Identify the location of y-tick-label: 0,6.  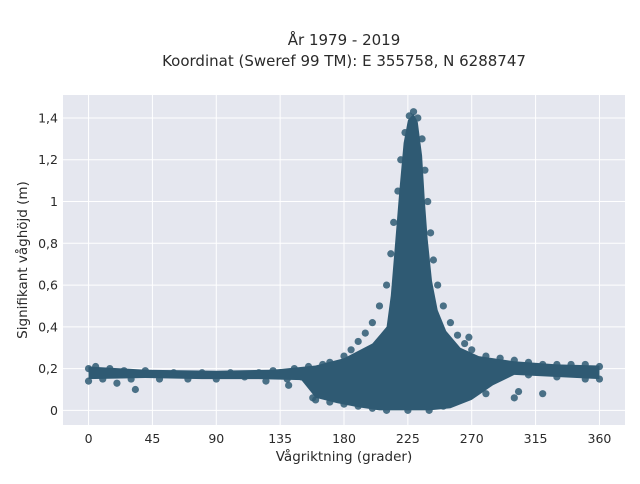
(48, 285).